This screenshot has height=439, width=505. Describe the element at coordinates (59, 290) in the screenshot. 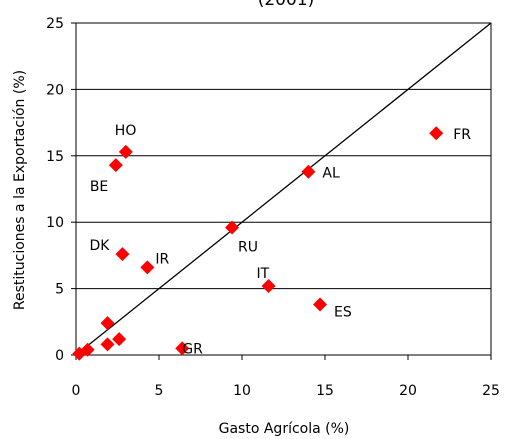

I see `y-tick-label-1: 5` at that location.